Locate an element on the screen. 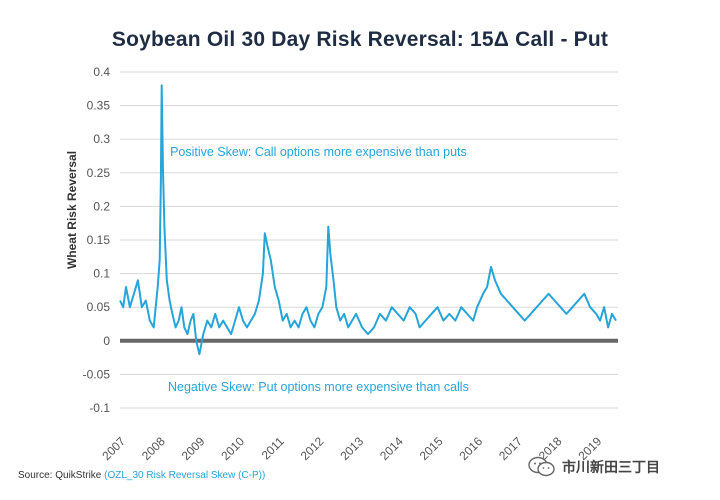 The image size is (720, 500). y-axis-label: Wheat Risk Reversal is located at coordinates (72, 210).